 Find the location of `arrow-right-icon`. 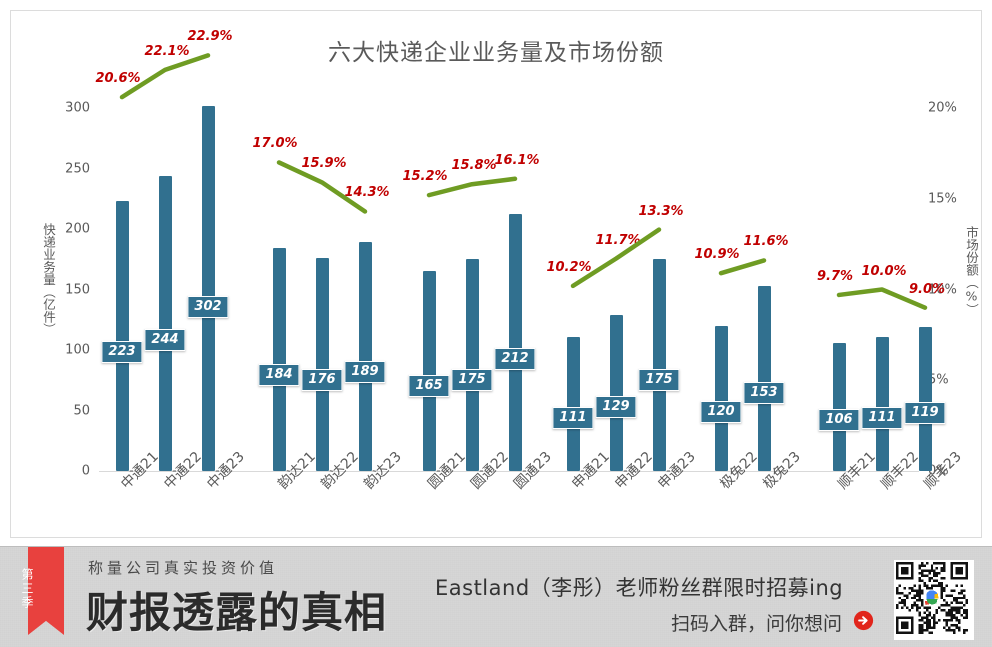

arrow-right-icon is located at coordinates (863, 620).